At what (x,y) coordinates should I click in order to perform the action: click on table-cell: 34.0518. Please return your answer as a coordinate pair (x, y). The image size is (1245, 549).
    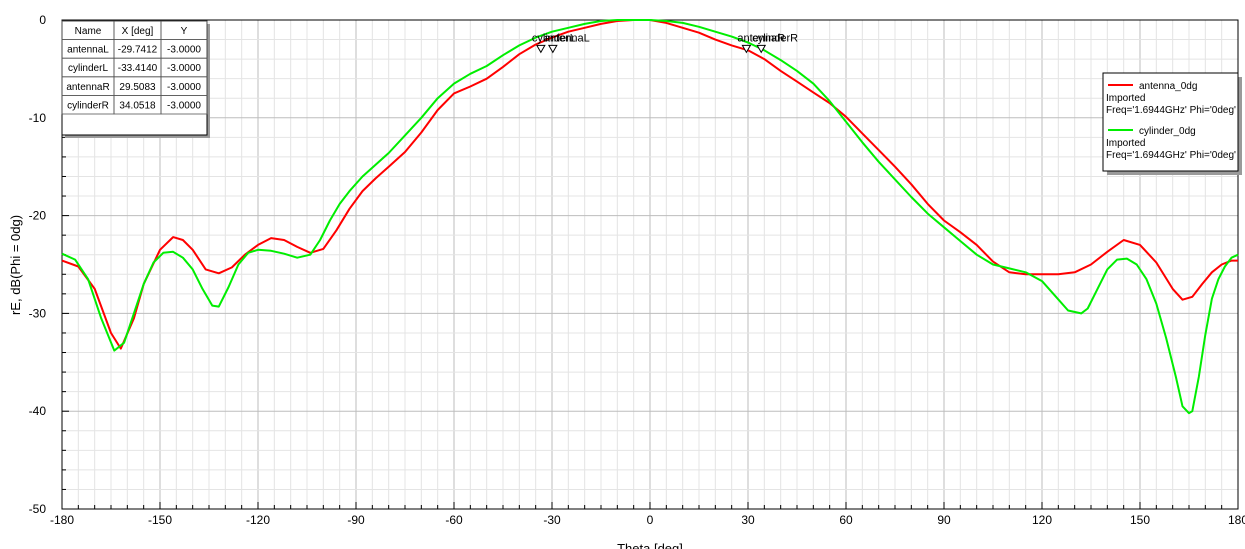
    Looking at the image, I should click on (137, 105).